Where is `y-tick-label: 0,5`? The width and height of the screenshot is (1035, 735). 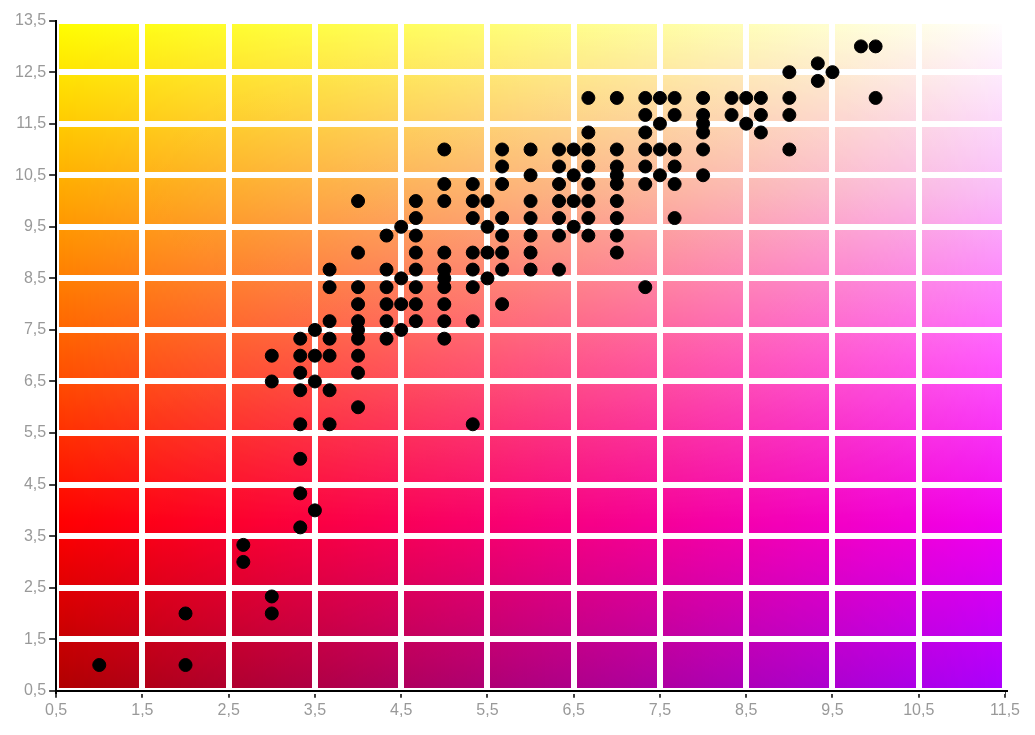
y-tick-label: 0,5 is located at coordinates (35, 690).